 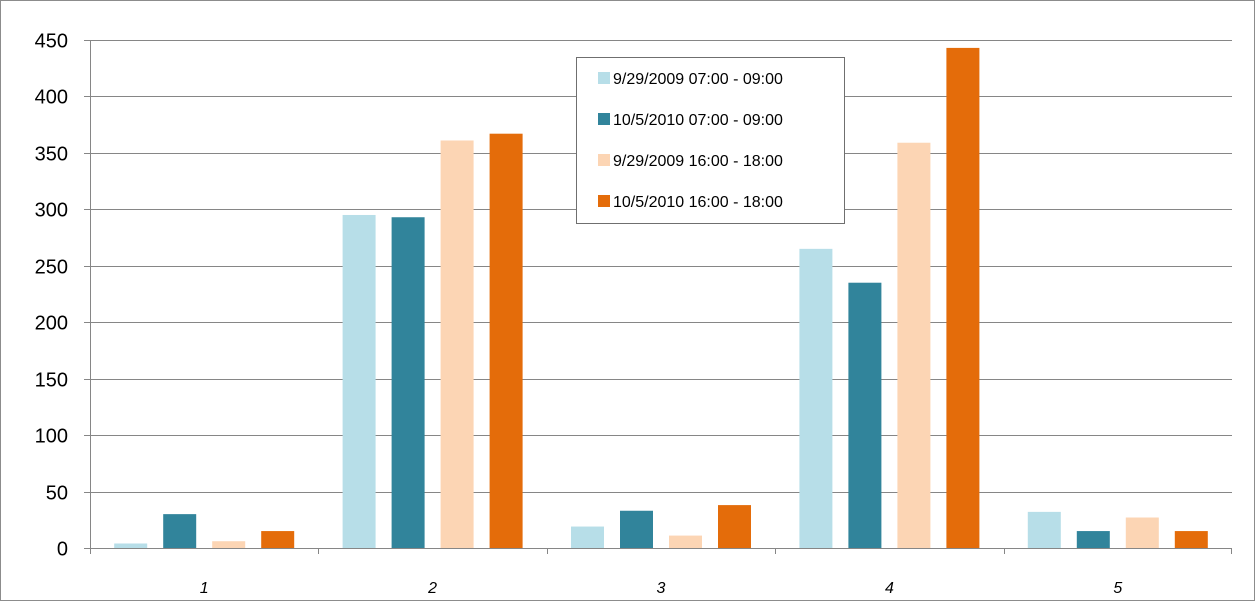 What do you see at coordinates (51, 42) in the screenshot?
I see `y-tick-label: 450` at bounding box center [51, 42].